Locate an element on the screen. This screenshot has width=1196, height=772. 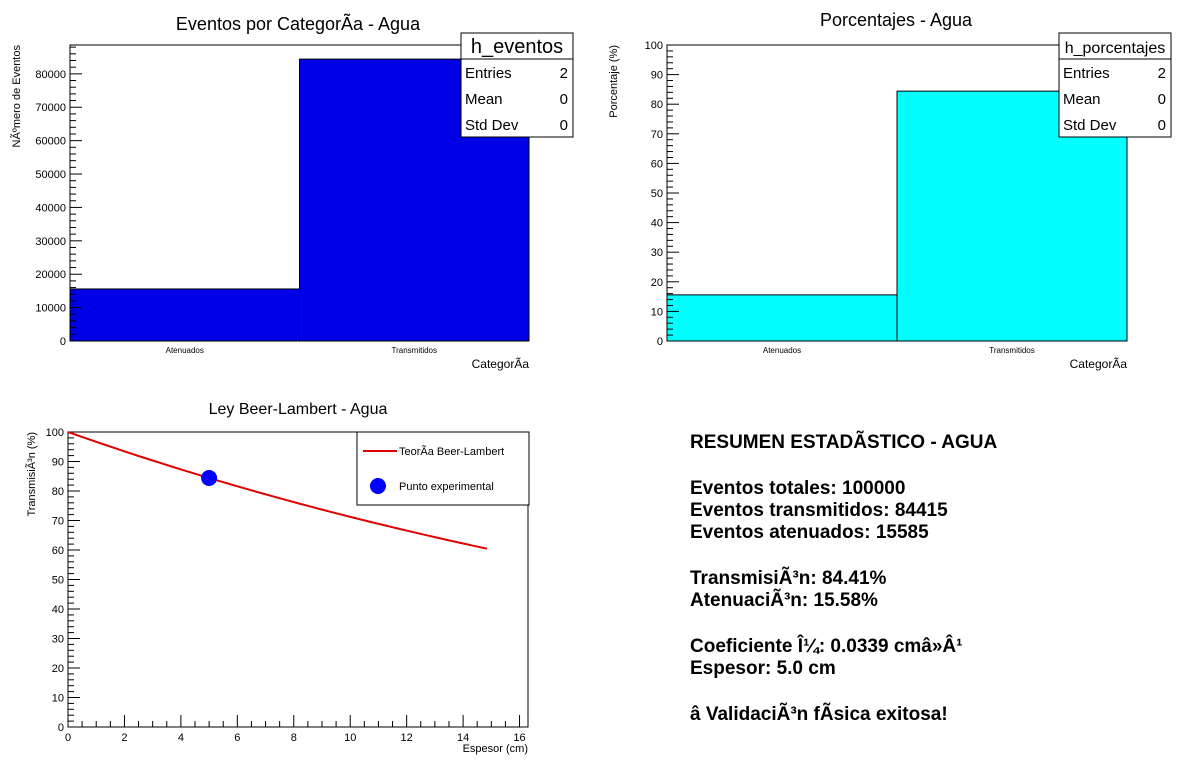
y-tick-label: 30000 is located at coordinates (50, 242).